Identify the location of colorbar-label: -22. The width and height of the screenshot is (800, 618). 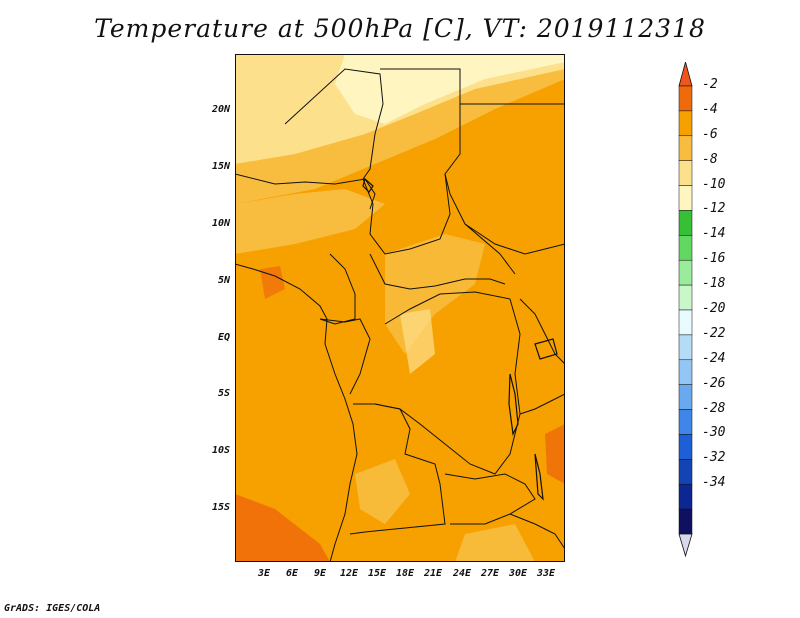
(714, 333).